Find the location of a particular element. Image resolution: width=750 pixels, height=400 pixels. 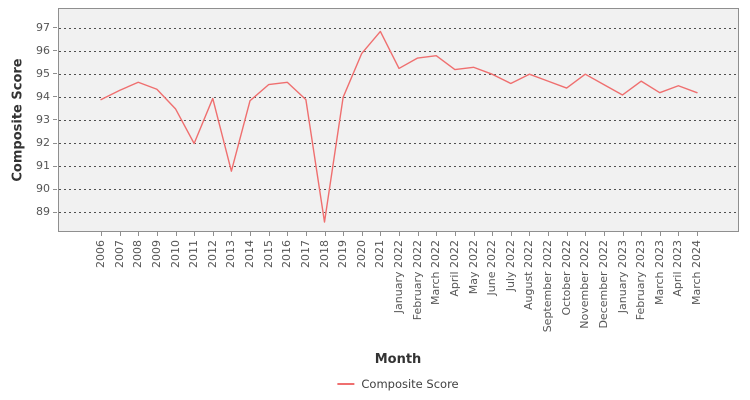

x-tick-label: September 2022 is located at coordinates (547, 286).